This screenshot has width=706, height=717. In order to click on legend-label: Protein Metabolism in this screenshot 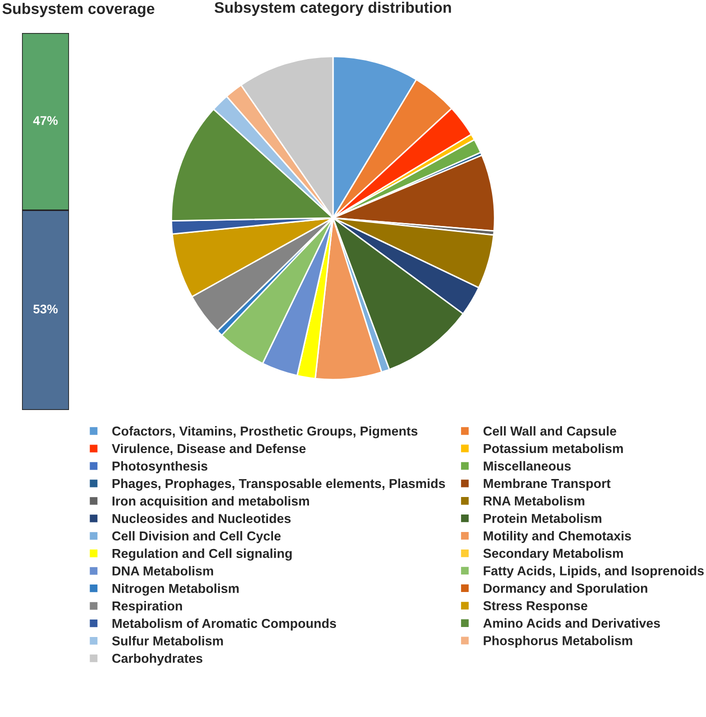, I will do `click(543, 518)`.